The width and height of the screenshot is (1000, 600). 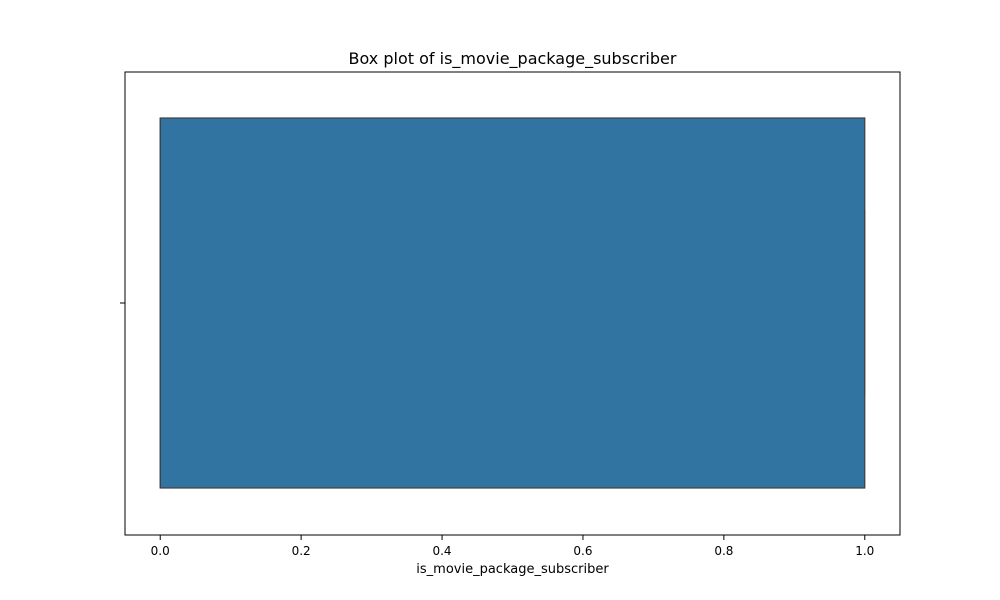 What do you see at coordinates (441, 551) in the screenshot?
I see `x-tick-label: 0.4` at bounding box center [441, 551].